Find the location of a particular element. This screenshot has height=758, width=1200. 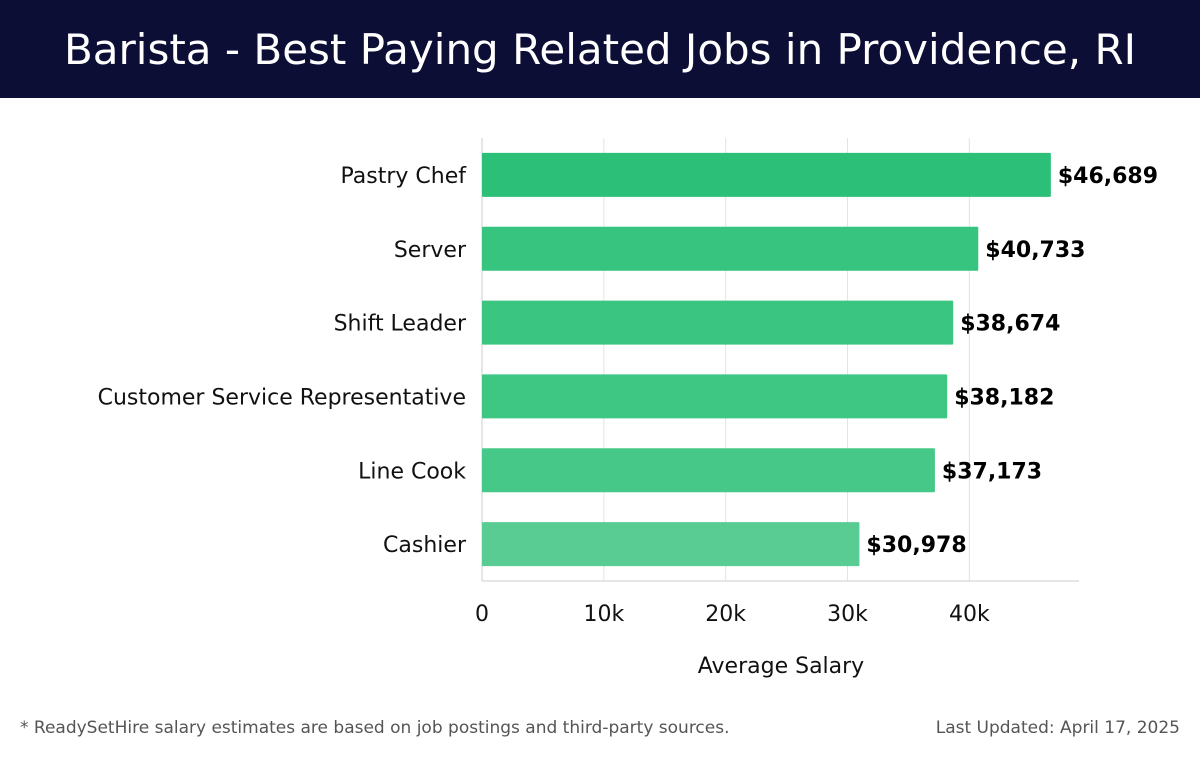

x-tick-label: 10k is located at coordinates (603, 614).